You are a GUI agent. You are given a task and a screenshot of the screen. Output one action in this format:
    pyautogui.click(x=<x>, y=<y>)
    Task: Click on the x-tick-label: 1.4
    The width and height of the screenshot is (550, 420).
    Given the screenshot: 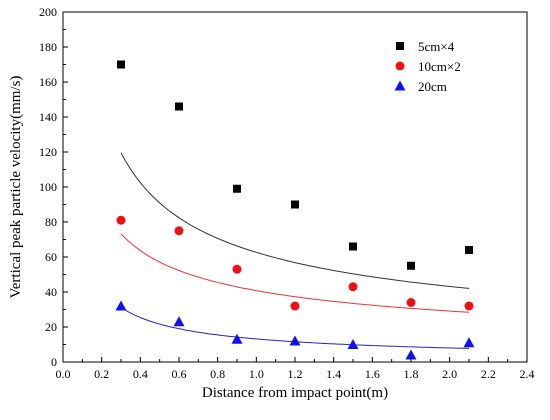 What is the action you would take?
    pyautogui.click(x=333, y=374)
    